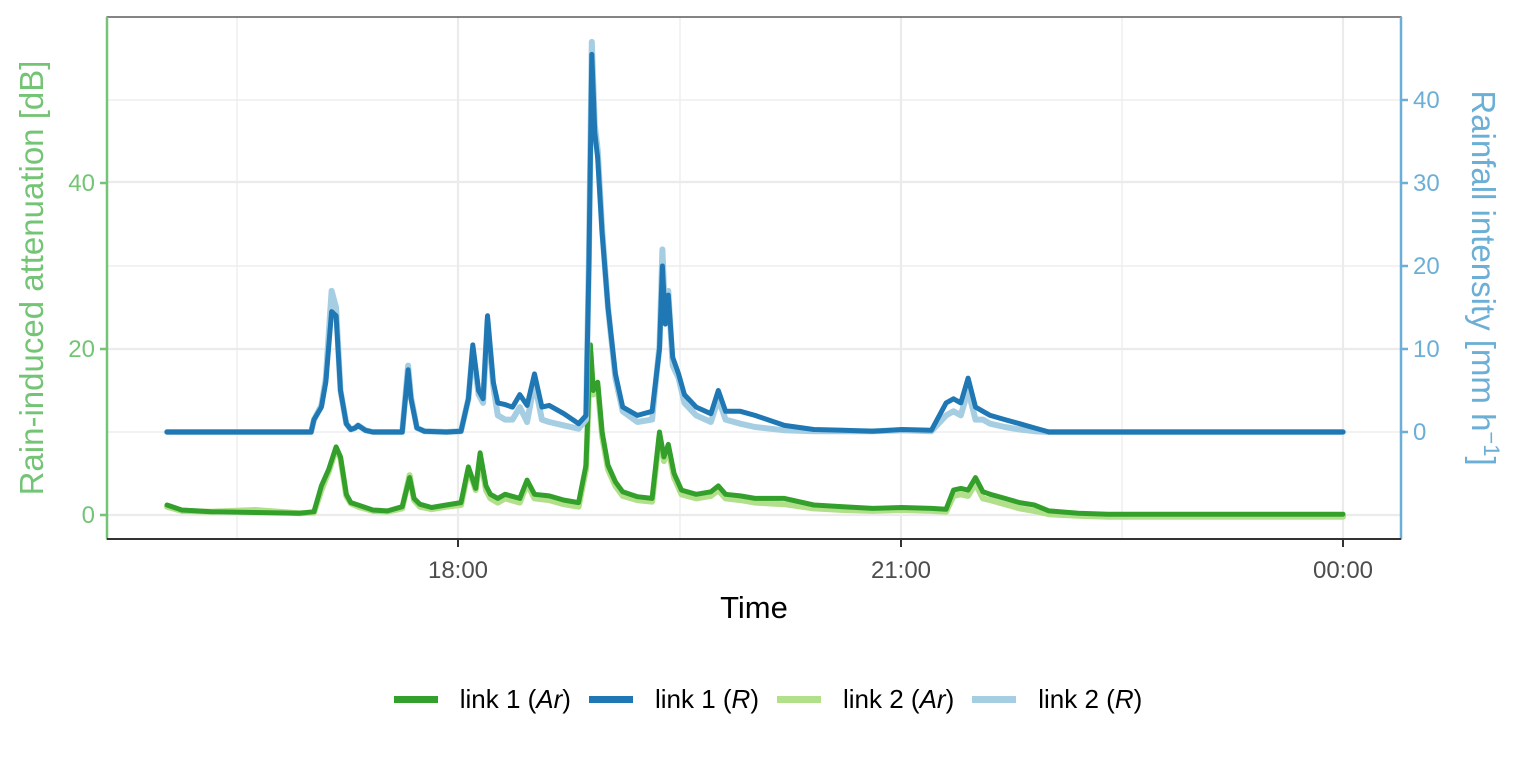 Image resolution: width=1536 pixels, height=770 pixels. What do you see at coordinates (1426, 266) in the screenshot?
I see `y-right-tick-label: 20` at bounding box center [1426, 266].